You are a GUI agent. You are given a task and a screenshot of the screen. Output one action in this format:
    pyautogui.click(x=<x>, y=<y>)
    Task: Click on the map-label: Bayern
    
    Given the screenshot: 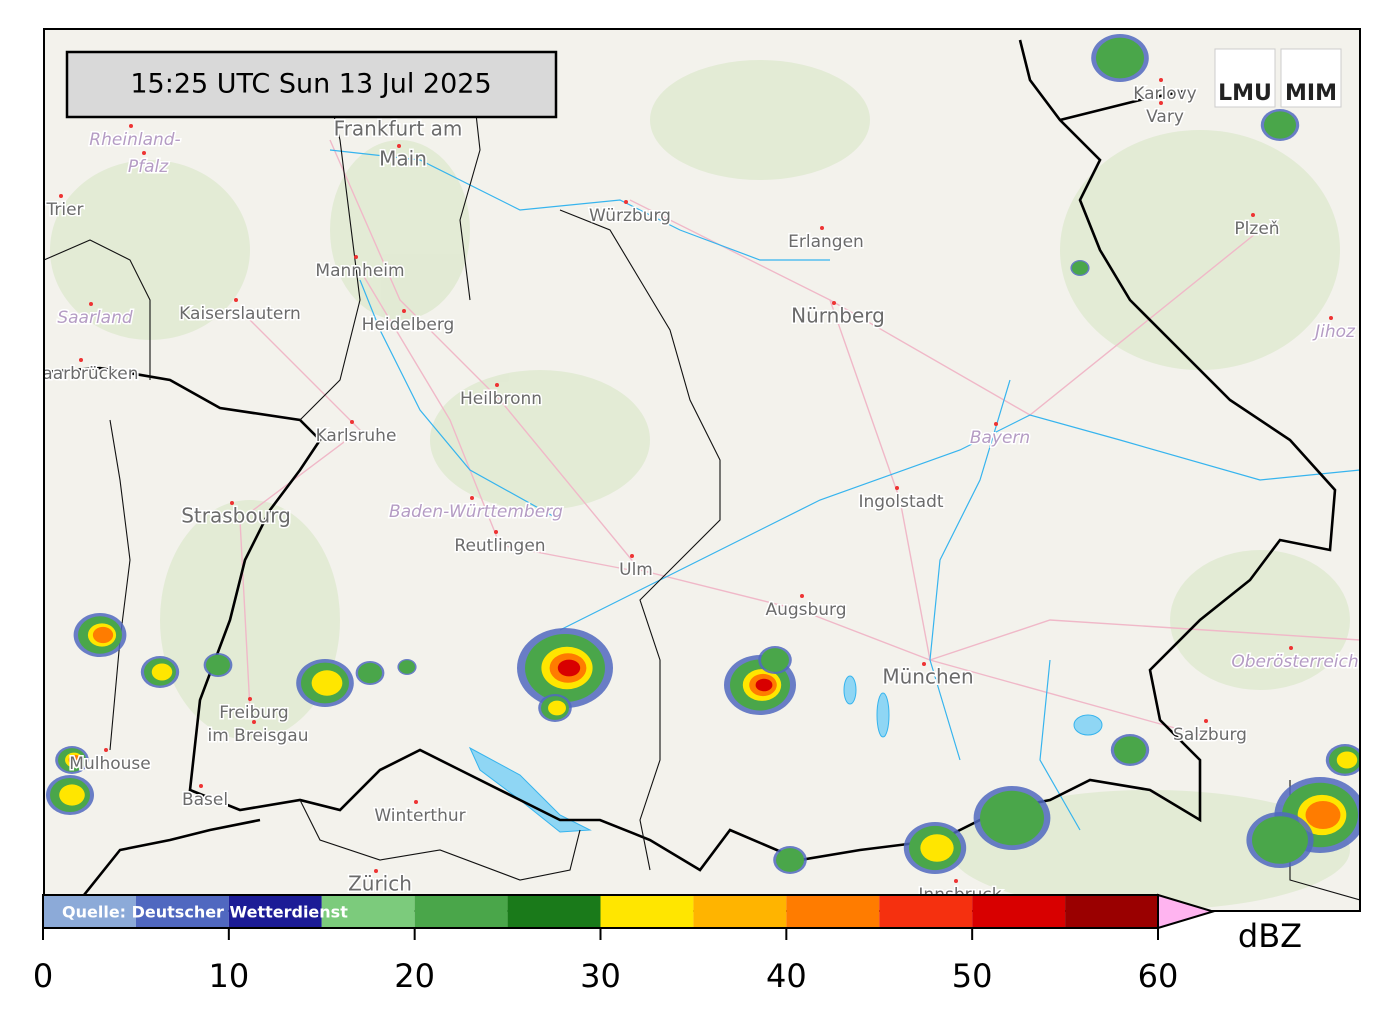 What is the action you would take?
    pyautogui.click(x=1000, y=438)
    